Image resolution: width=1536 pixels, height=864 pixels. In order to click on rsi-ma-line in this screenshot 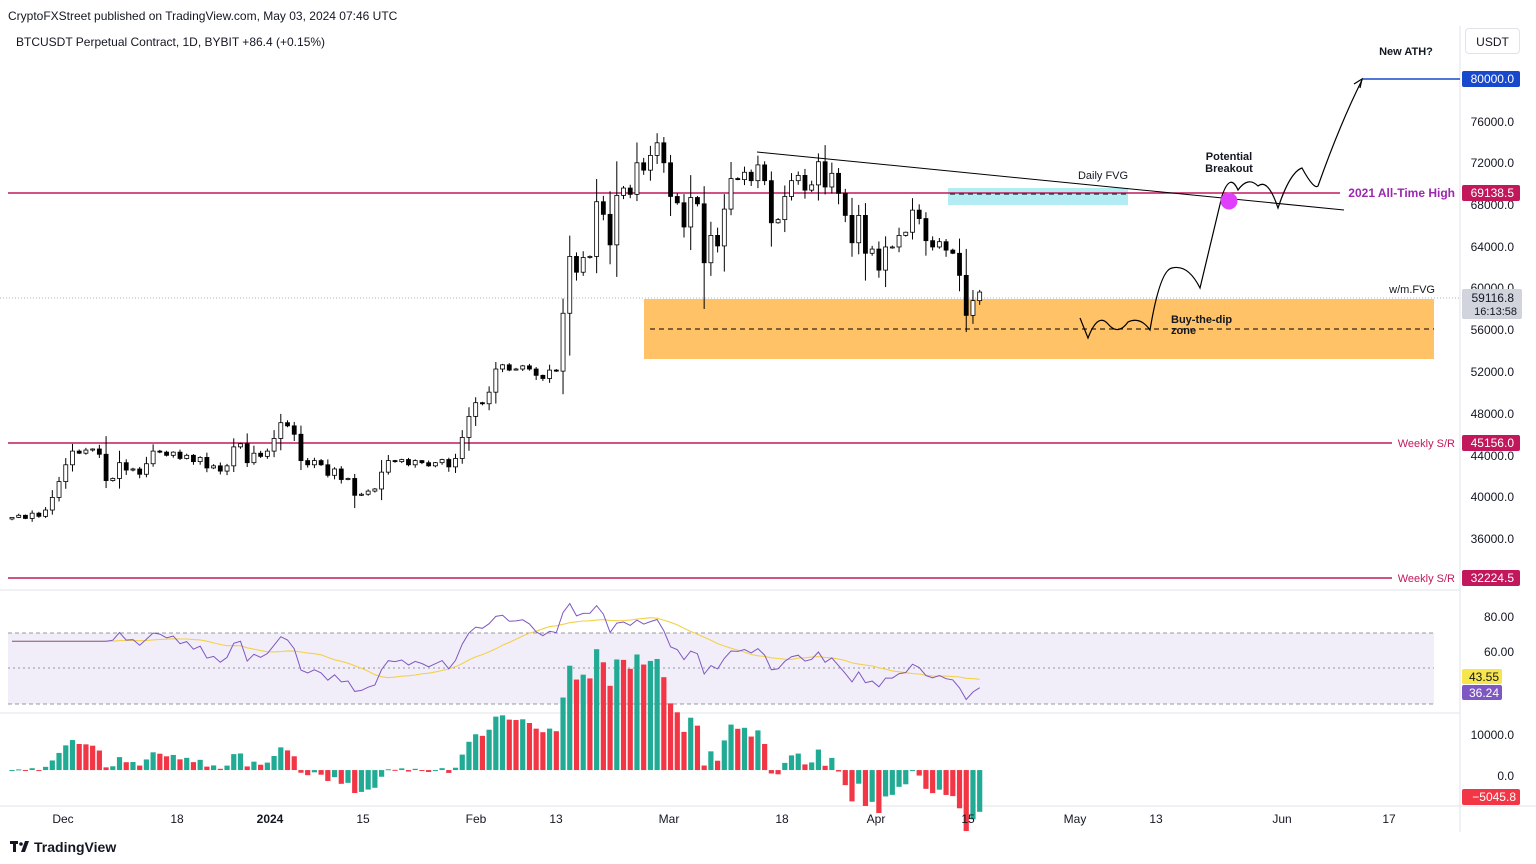, I will do `click(496, 648)`.